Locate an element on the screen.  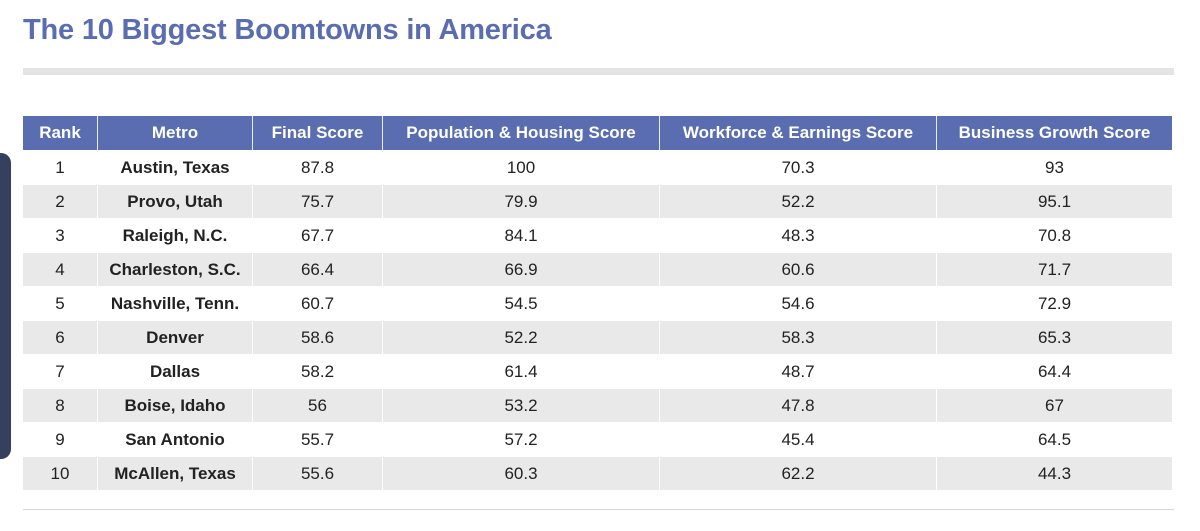
cell-workforce-earnings-score: 62.2 is located at coordinates (798, 473).